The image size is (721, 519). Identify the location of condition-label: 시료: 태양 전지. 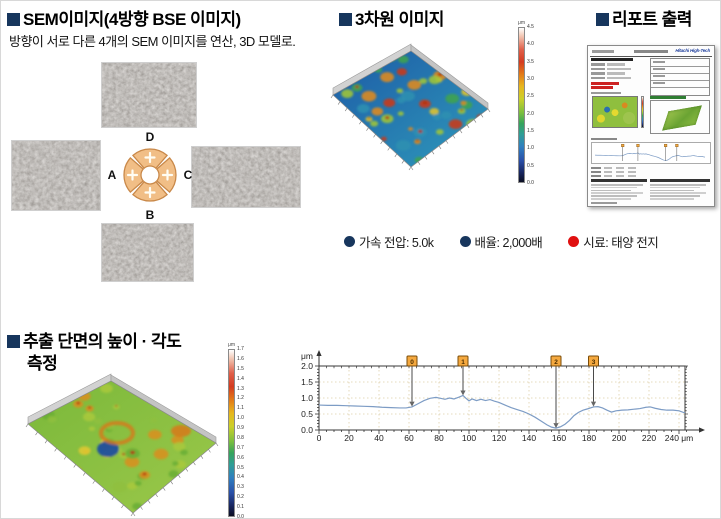
(621, 243).